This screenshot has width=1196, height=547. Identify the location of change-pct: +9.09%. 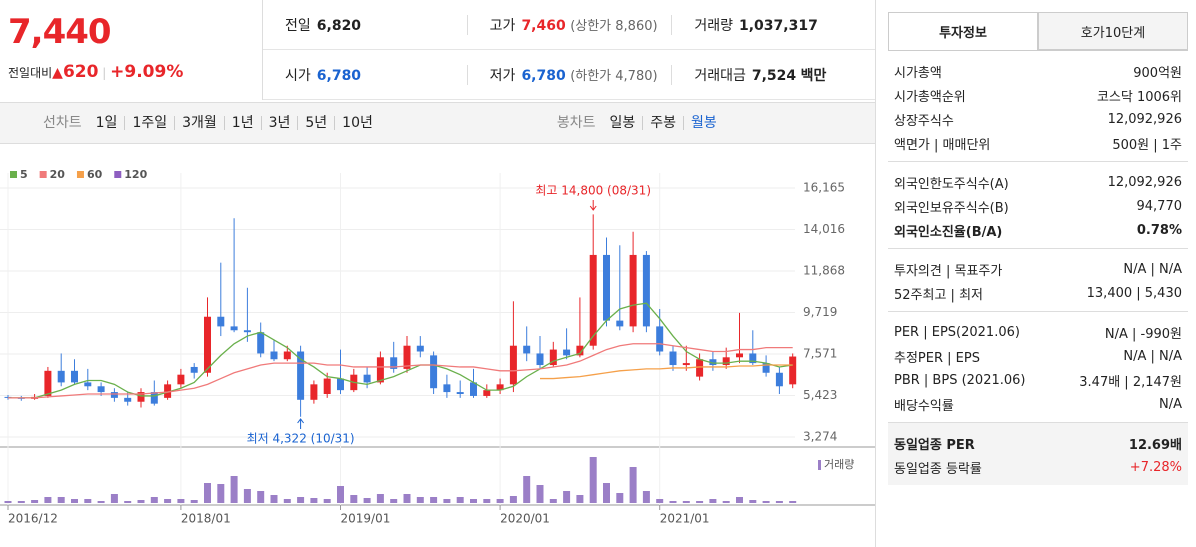
(147, 72).